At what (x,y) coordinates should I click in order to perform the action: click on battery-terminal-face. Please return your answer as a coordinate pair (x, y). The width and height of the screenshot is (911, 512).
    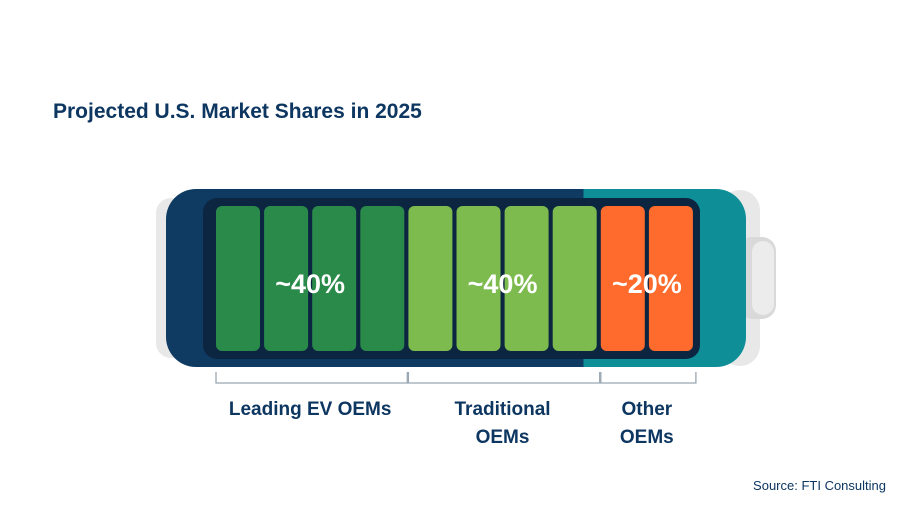
    Looking at the image, I should click on (763, 278).